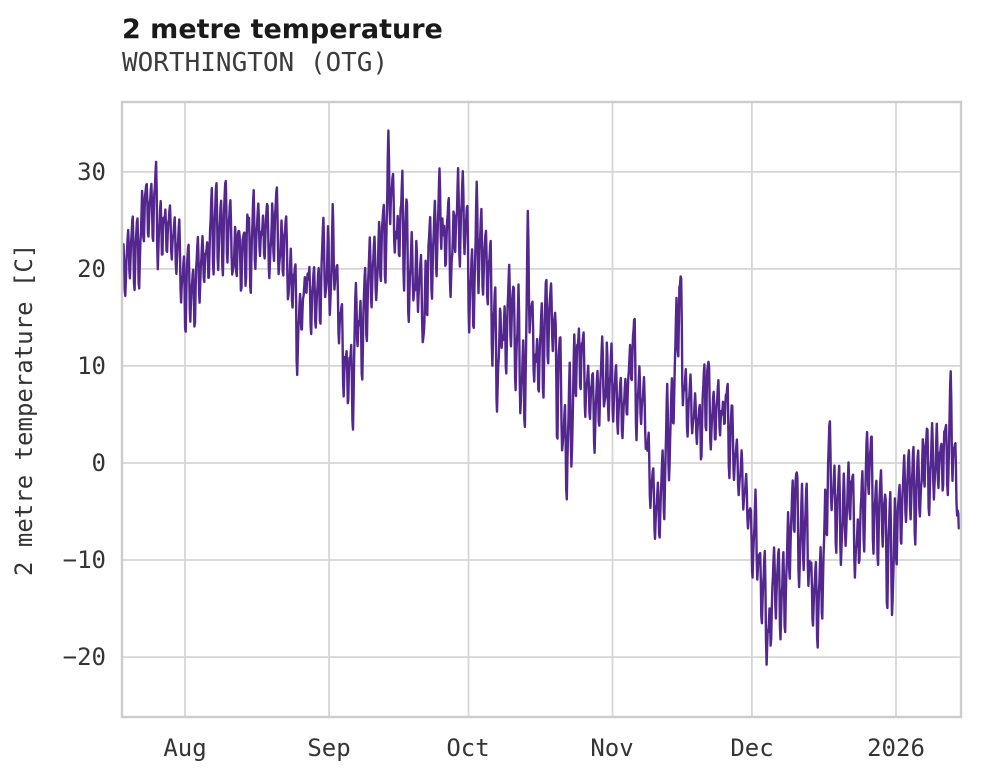  I want to click on chart-subtitle: WORTHINGTON (OTG), so click(255, 63).